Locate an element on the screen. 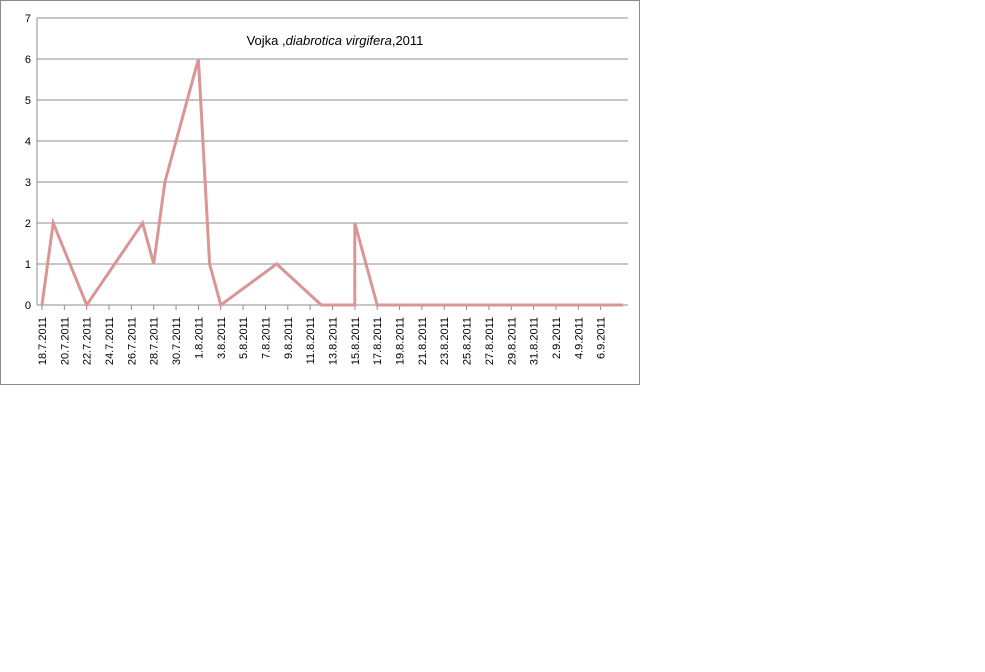 This screenshot has width=985, height=672. x-tick-label: 31.8.2011 is located at coordinates (535, 341).